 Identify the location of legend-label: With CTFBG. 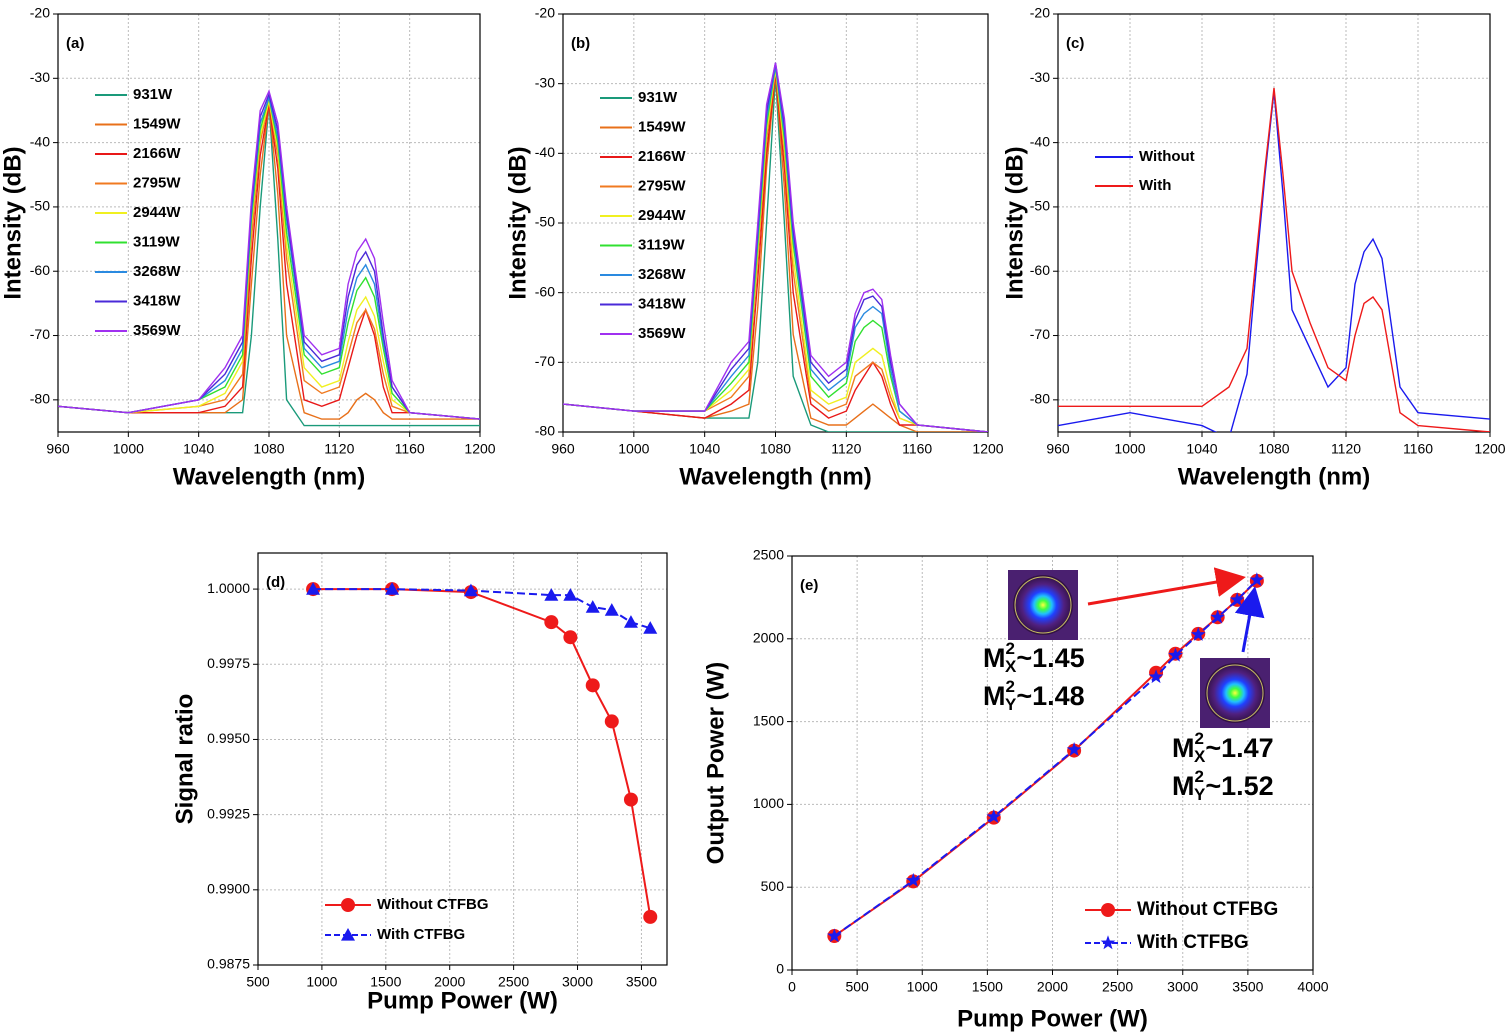
(421, 934).